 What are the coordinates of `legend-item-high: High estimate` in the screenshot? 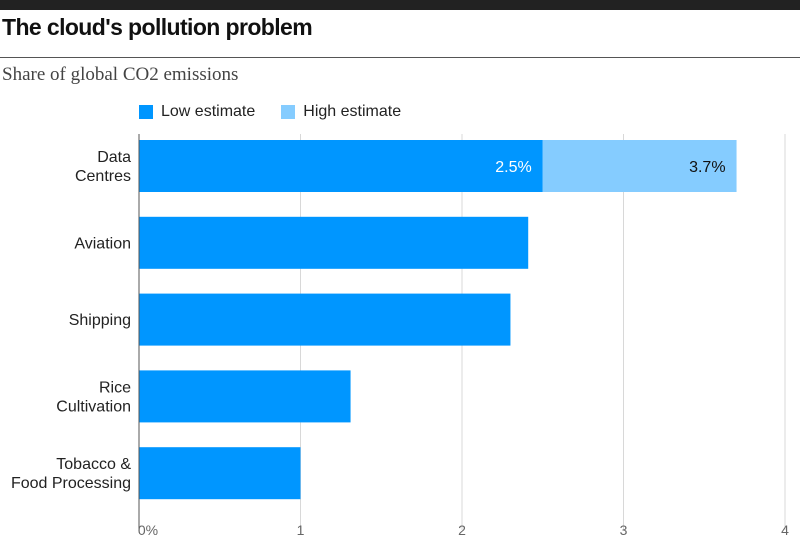 It's located at (341, 112).